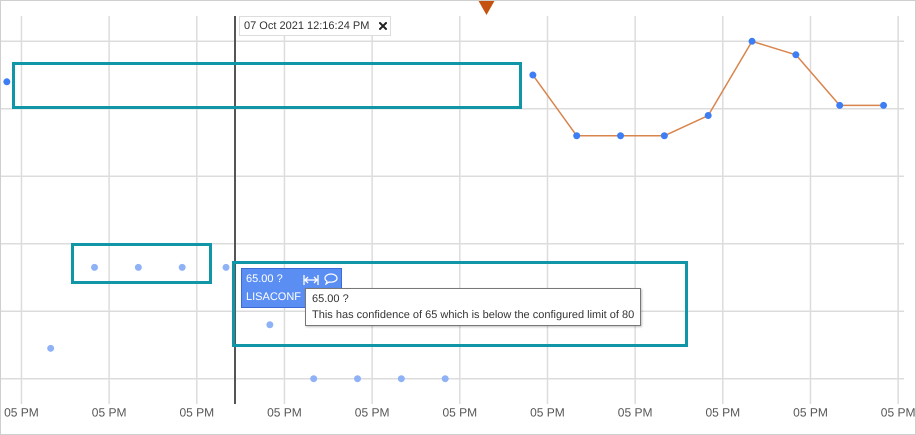 The image size is (916, 435). I want to click on annotation: This has confidence of 65 which is below the configured limit of 80, so click(473, 315).